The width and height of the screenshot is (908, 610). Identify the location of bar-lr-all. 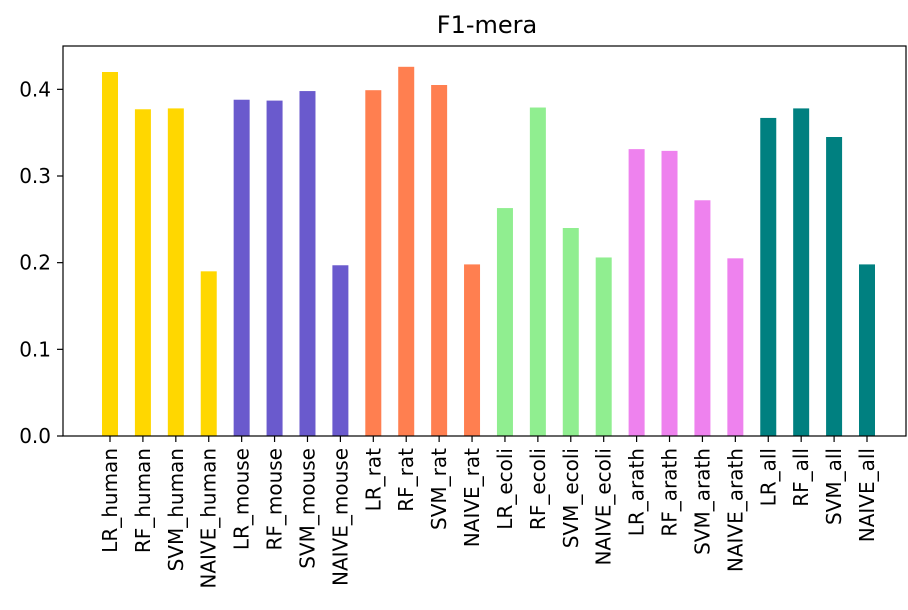
(768, 277).